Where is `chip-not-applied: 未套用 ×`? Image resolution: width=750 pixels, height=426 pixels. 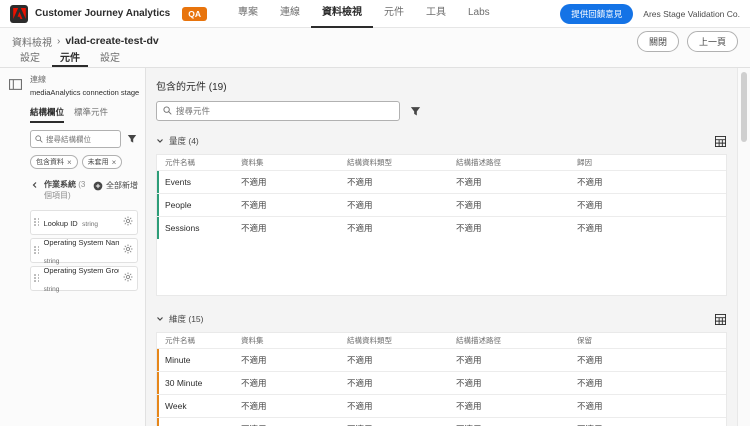 chip-not-applied: 未套用 × is located at coordinates (102, 162).